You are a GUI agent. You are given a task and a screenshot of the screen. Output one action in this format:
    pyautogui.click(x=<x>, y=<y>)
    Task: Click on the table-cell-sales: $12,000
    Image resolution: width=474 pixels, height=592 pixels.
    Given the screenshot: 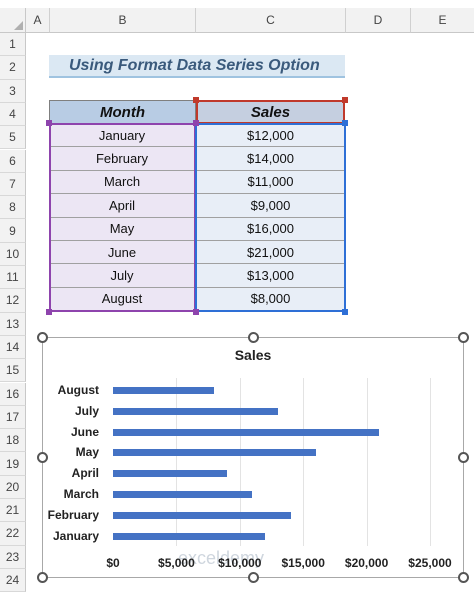 What is the action you would take?
    pyautogui.click(x=270, y=136)
    